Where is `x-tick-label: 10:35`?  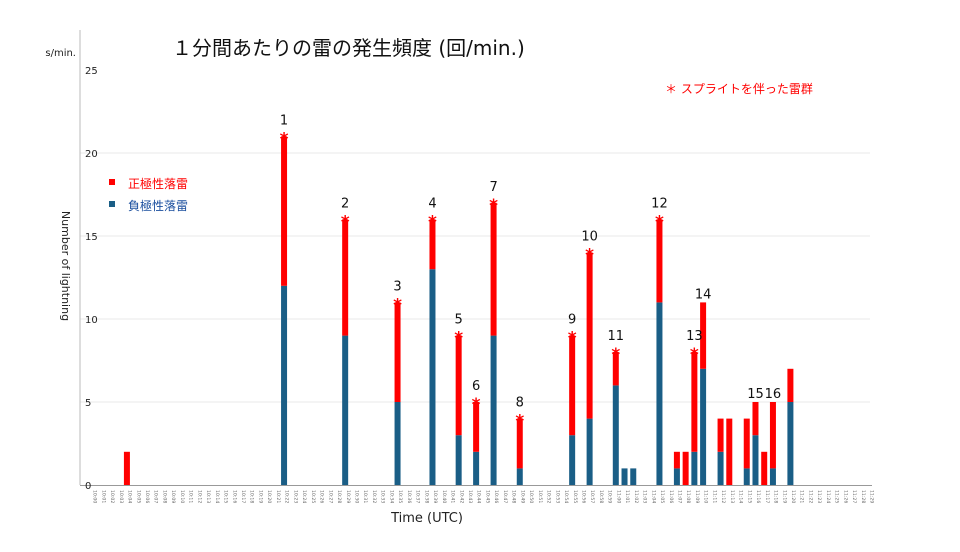 x-tick-label: 10:35 is located at coordinates (400, 496).